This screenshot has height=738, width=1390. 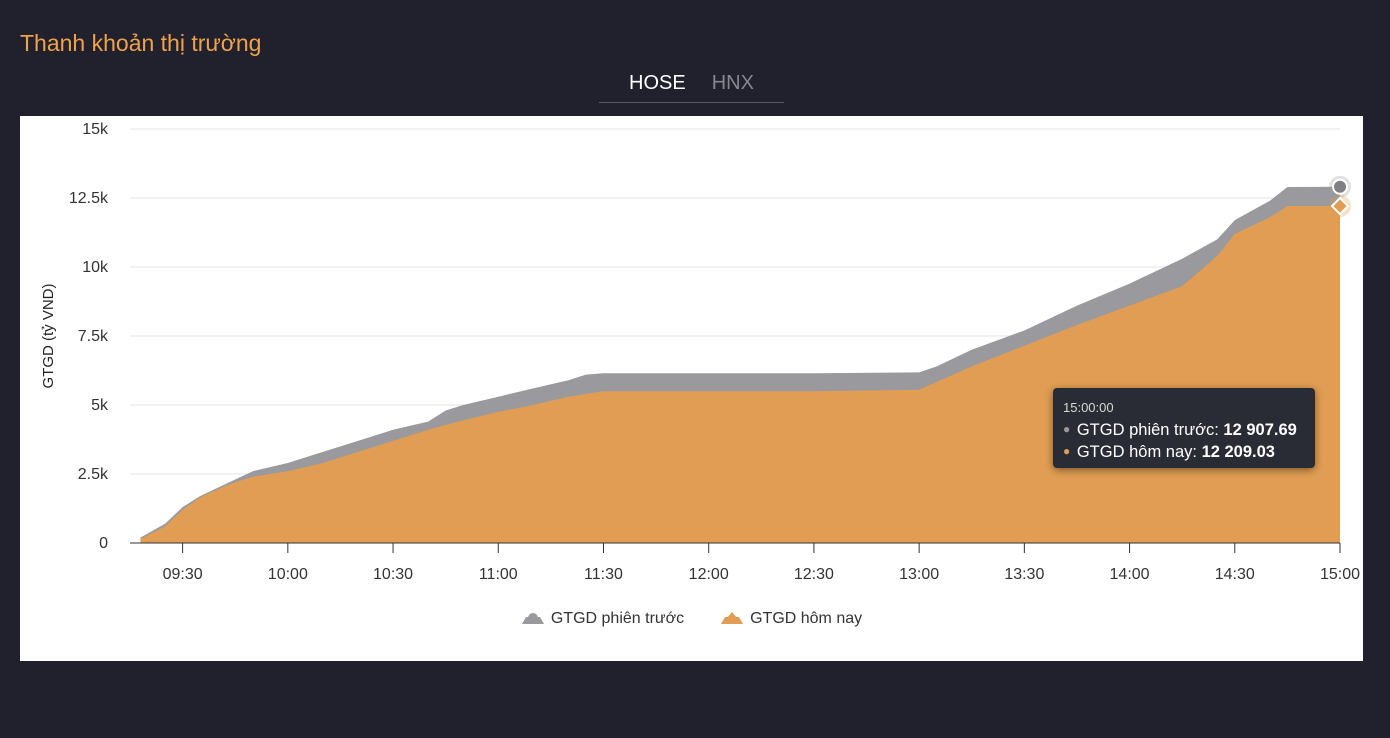 What do you see at coordinates (814, 574) in the screenshot?
I see `x-tick-label: 12:30` at bounding box center [814, 574].